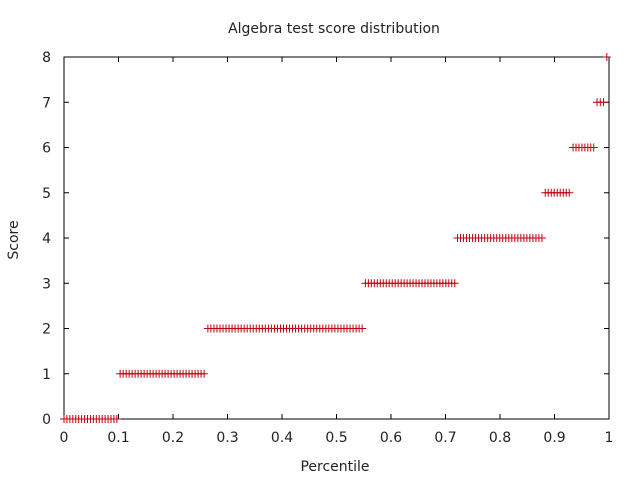 Image resolution: width=640 pixels, height=480 pixels. I want to click on x-tick-label: 0, so click(64, 438).